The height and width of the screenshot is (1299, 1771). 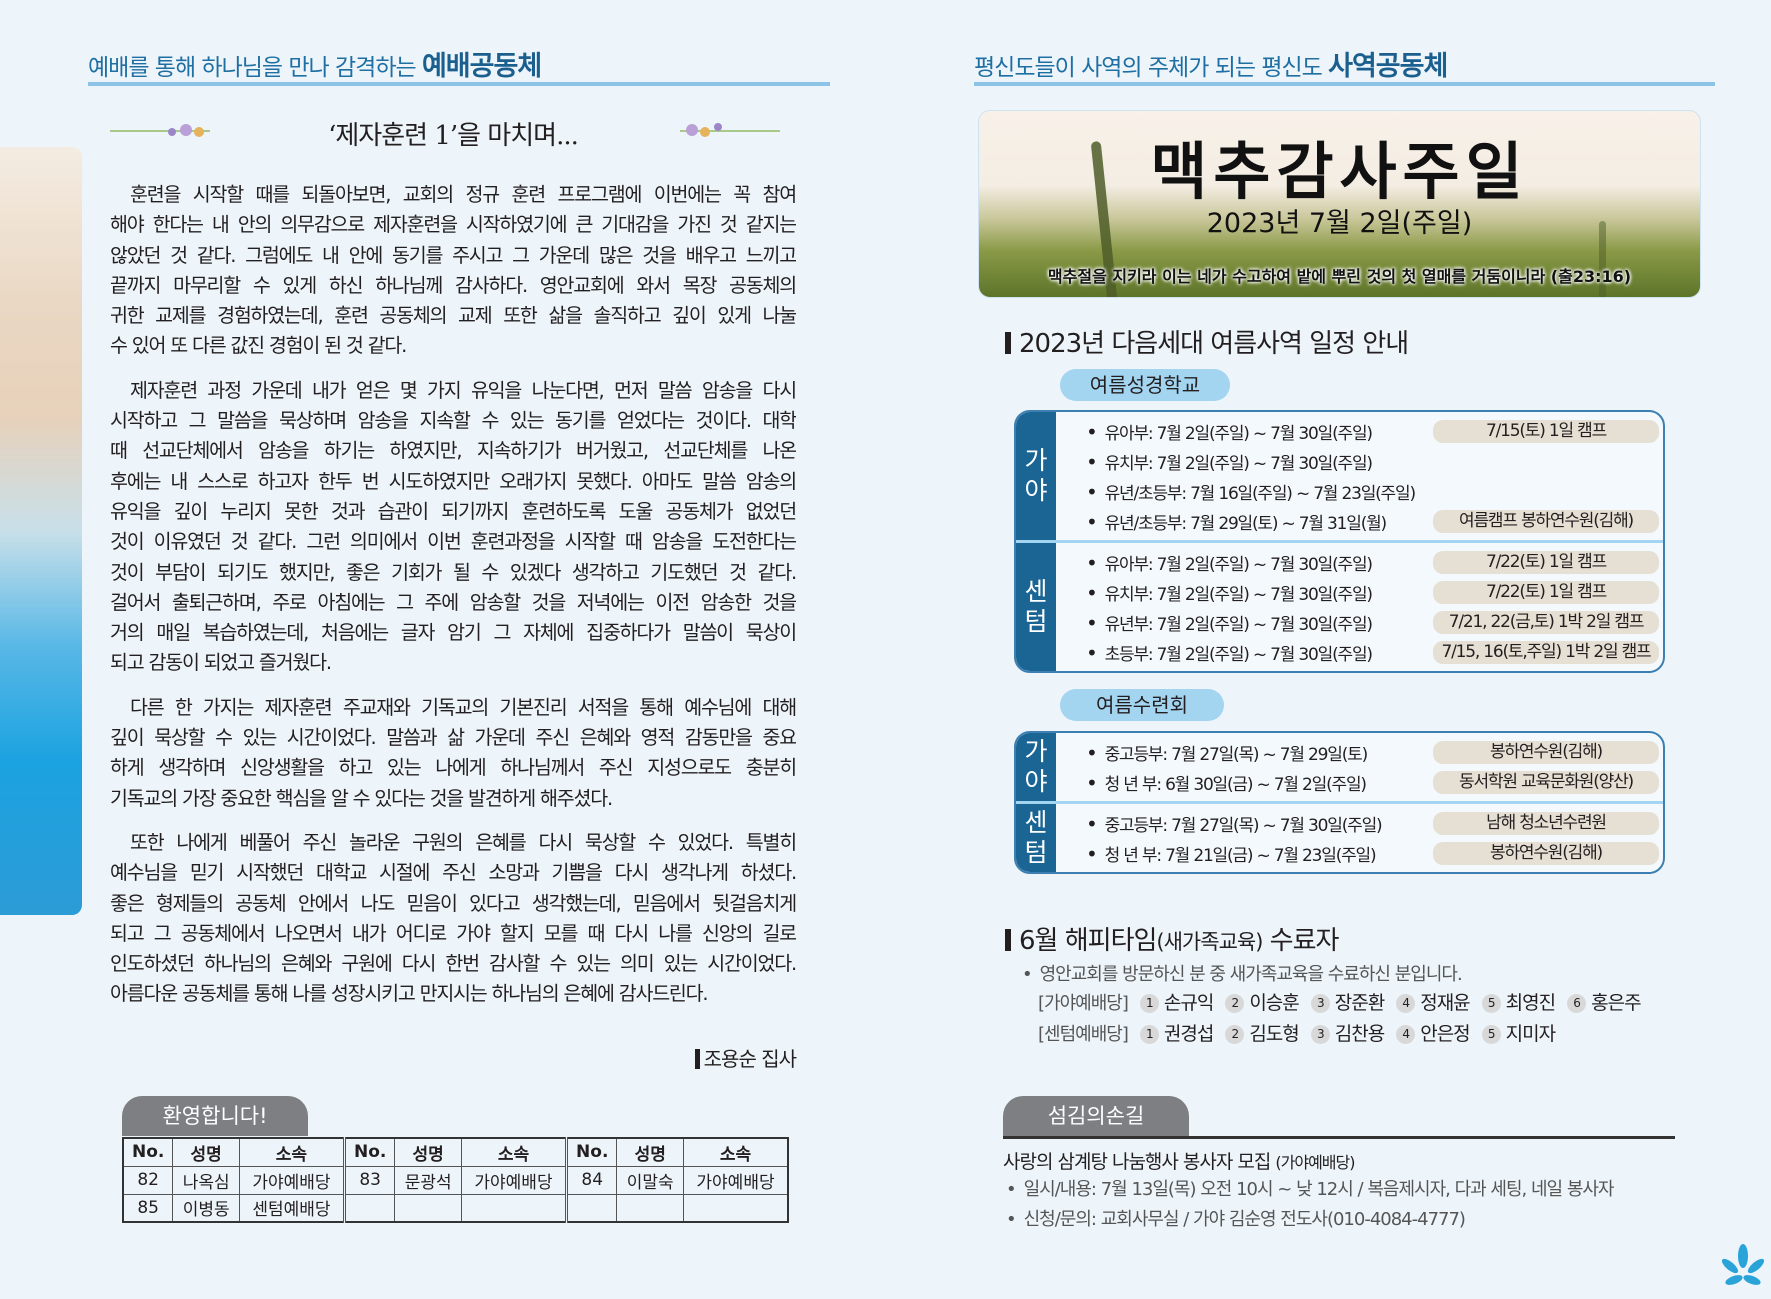 I want to click on church-logo-icon, so click(x=1743, y=1264).